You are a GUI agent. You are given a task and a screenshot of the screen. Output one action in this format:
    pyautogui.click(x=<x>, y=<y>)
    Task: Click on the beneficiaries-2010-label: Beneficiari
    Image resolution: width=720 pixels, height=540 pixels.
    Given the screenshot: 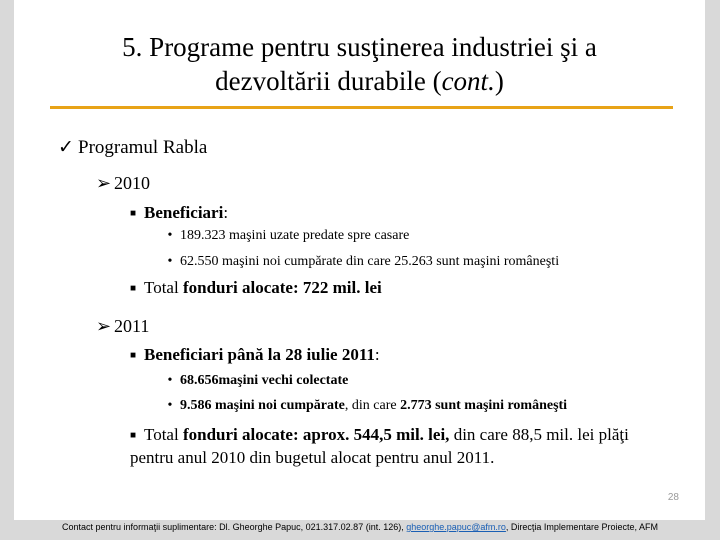 What is the action you would take?
    pyautogui.click(x=184, y=212)
    